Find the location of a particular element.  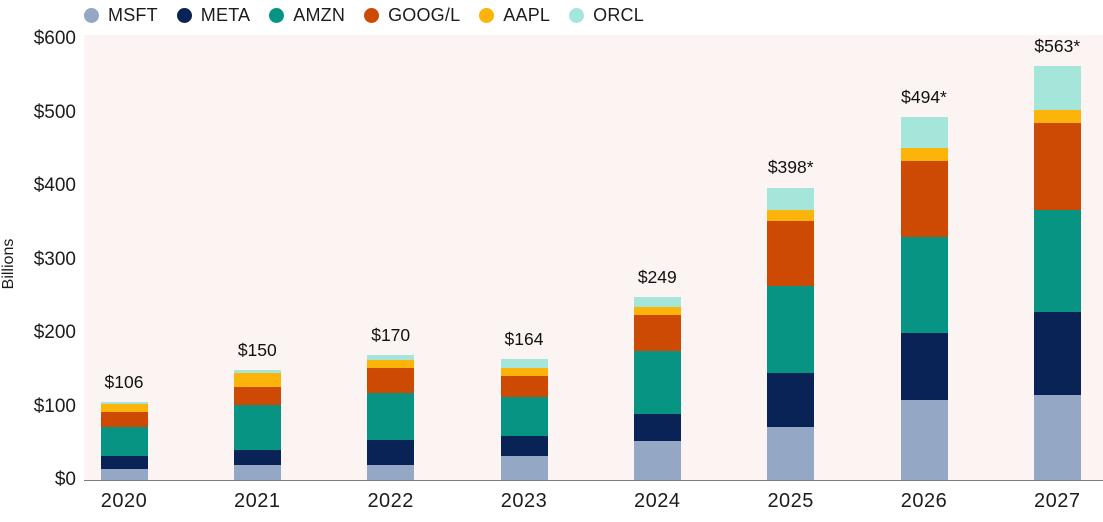

y-tick-200: $200 is located at coordinates (54, 332).